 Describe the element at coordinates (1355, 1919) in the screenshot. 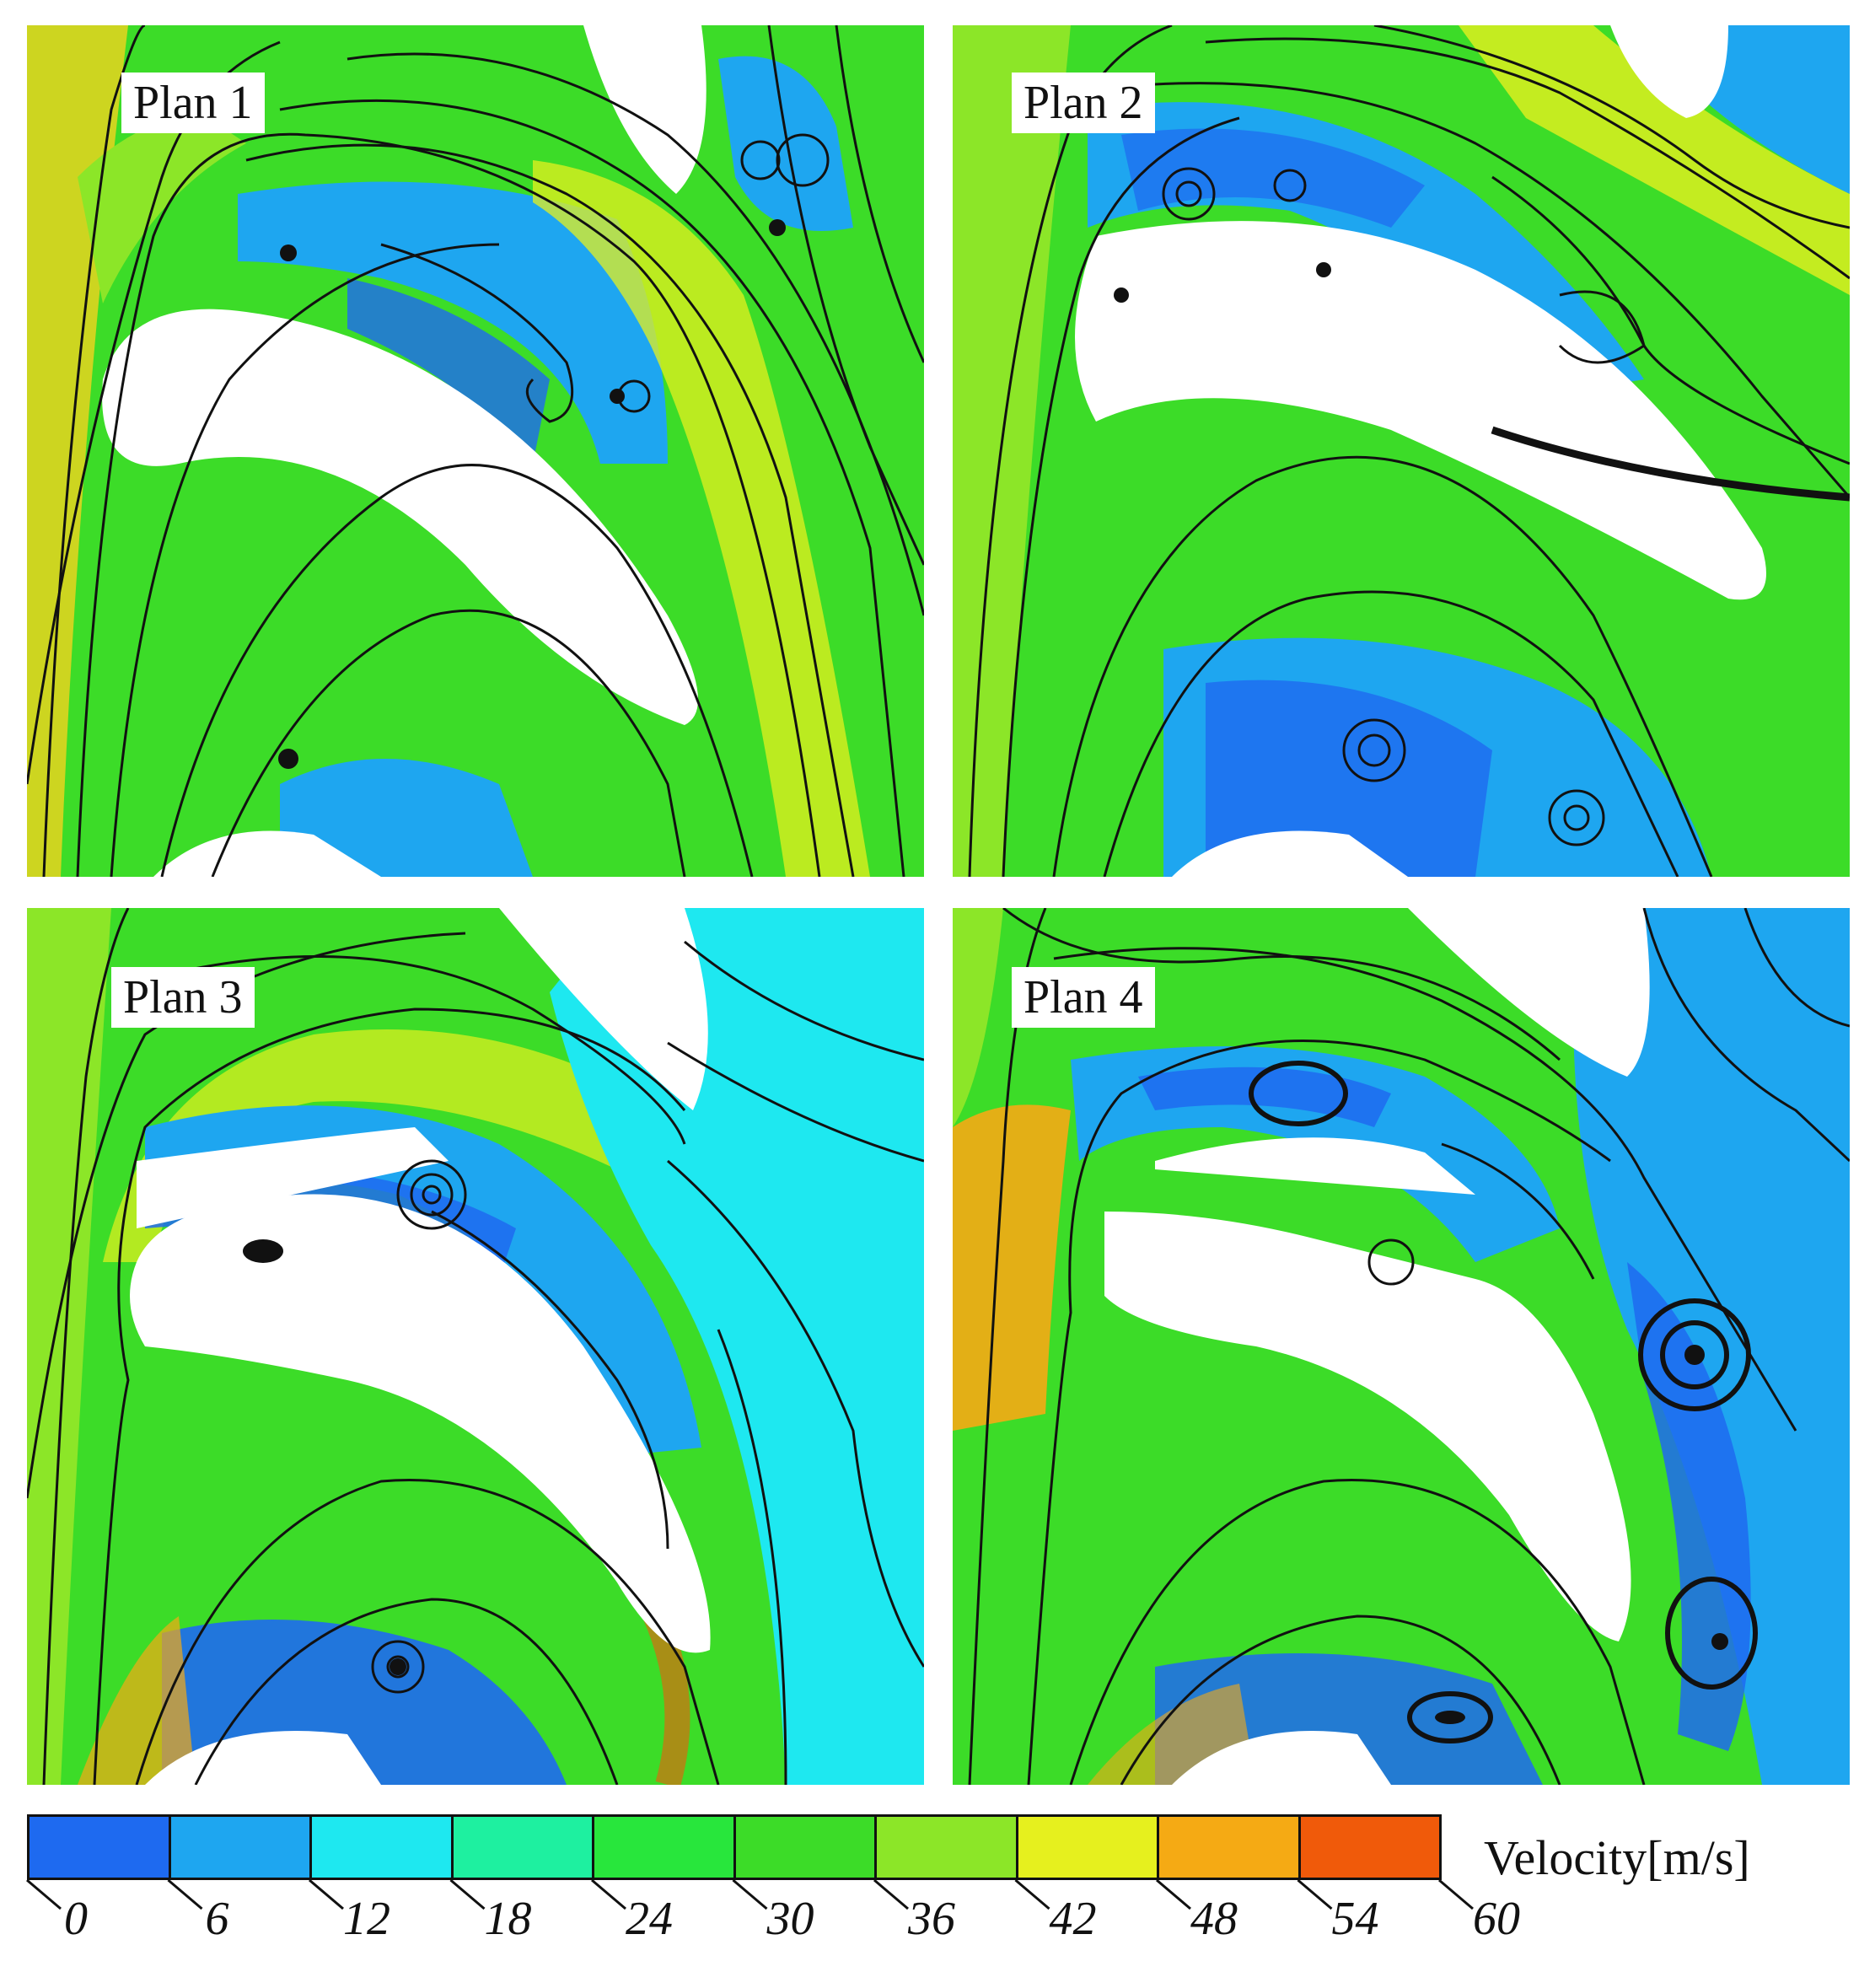

I see `colorbar-tick-label: 54` at that location.